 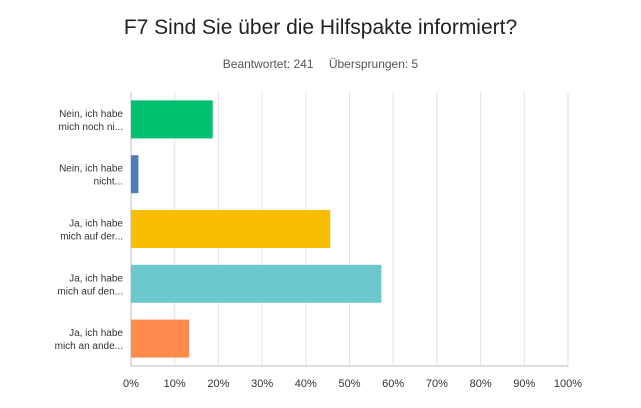 I want to click on x-tick-label: 30%, so click(x=262, y=384).